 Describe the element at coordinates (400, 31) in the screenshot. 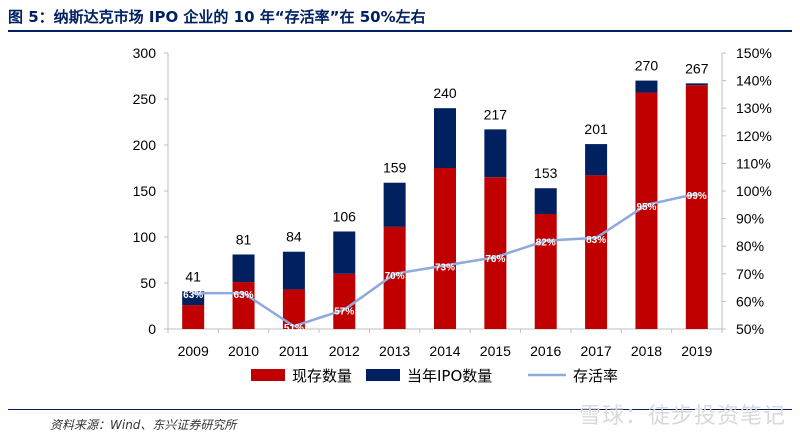

I see `title-rule` at that location.